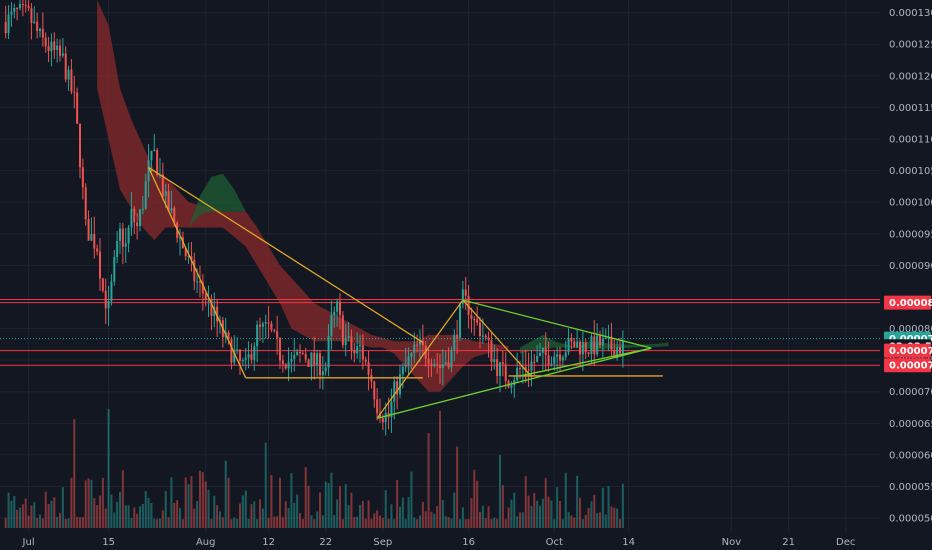 The height and width of the screenshot is (550, 932). Describe the element at coordinates (439, 542) in the screenshot. I see `time-scale: Jul 15 Aug 12 22 Sep 16 Oct 14 Nov 21 Dec` at that location.